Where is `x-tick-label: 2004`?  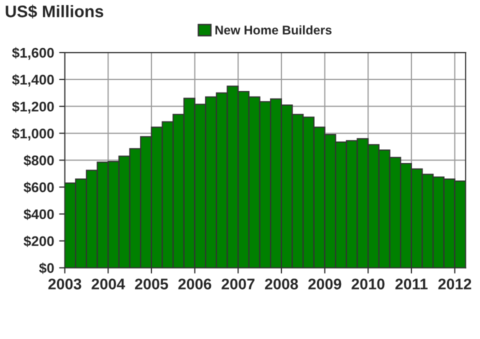
x-tick-label: 2004 is located at coordinates (109, 284).